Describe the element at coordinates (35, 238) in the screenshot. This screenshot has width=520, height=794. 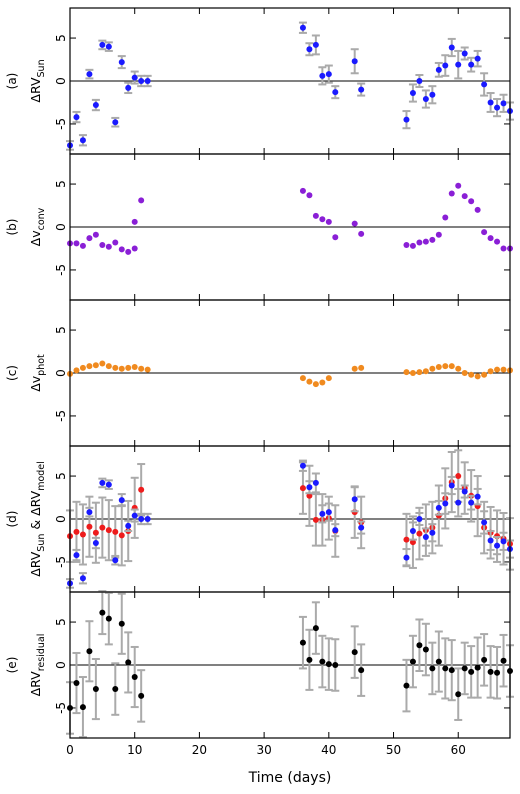
I see `y-axis-label-main: Δv` at that location.